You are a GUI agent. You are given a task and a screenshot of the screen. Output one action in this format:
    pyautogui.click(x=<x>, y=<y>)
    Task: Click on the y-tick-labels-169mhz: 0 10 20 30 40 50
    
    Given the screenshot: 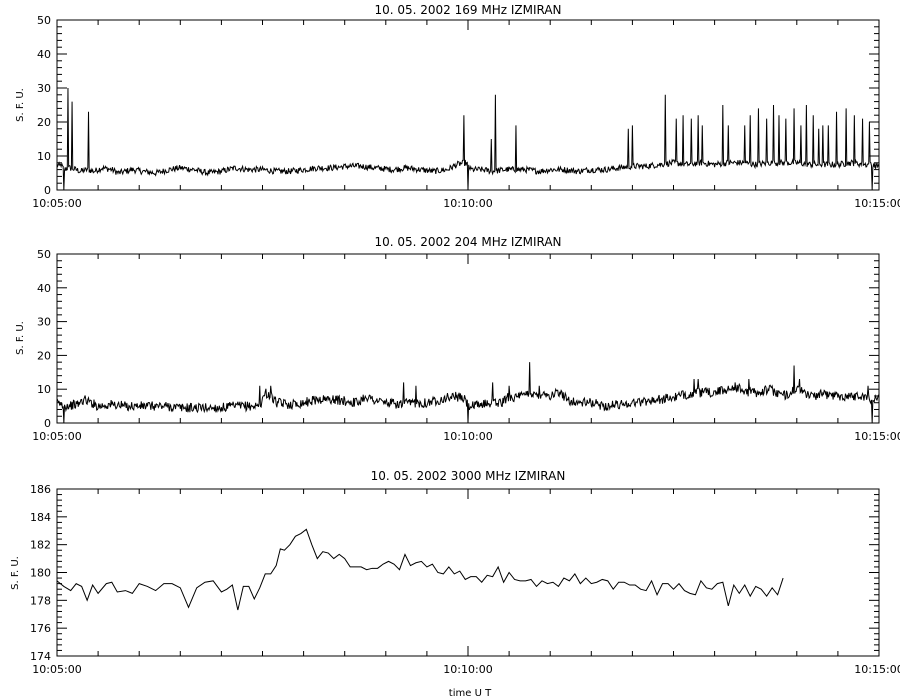 What is the action you would take?
    pyautogui.click(x=44, y=105)
    